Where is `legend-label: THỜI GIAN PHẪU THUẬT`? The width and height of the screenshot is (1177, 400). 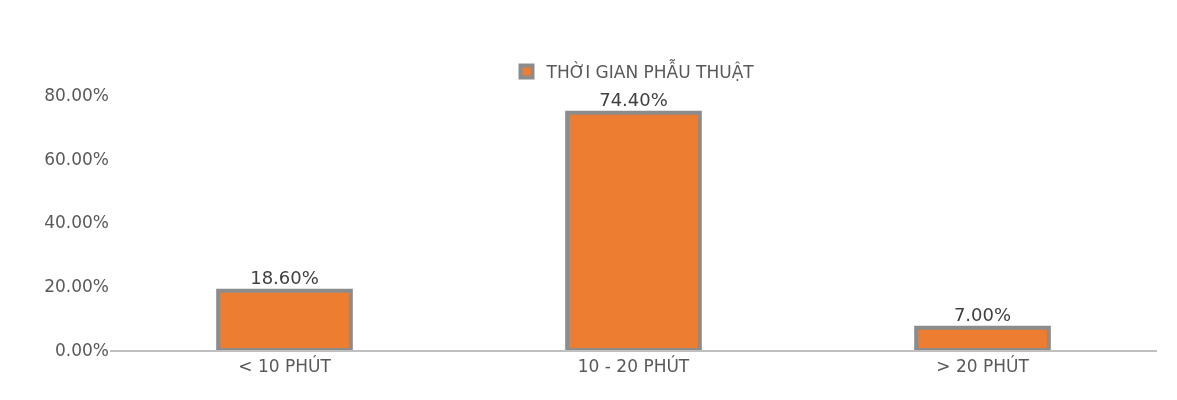
legend-label: THỜI GIAN PHẪU THUẬT is located at coordinates (650, 71).